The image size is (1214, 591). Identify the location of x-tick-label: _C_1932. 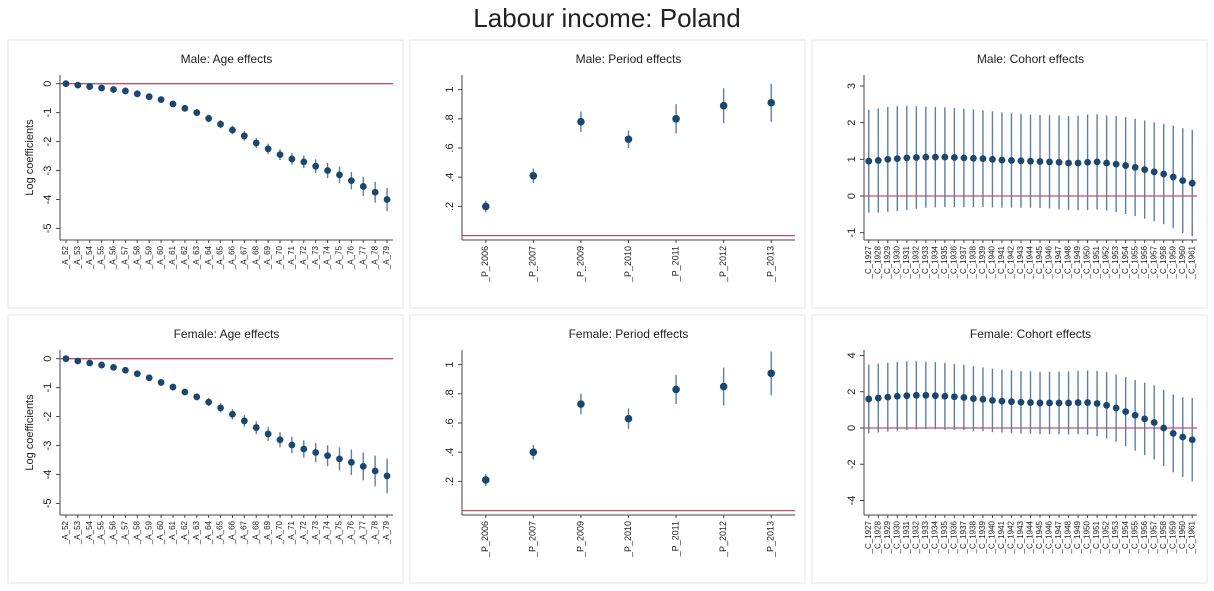
(915, 262).